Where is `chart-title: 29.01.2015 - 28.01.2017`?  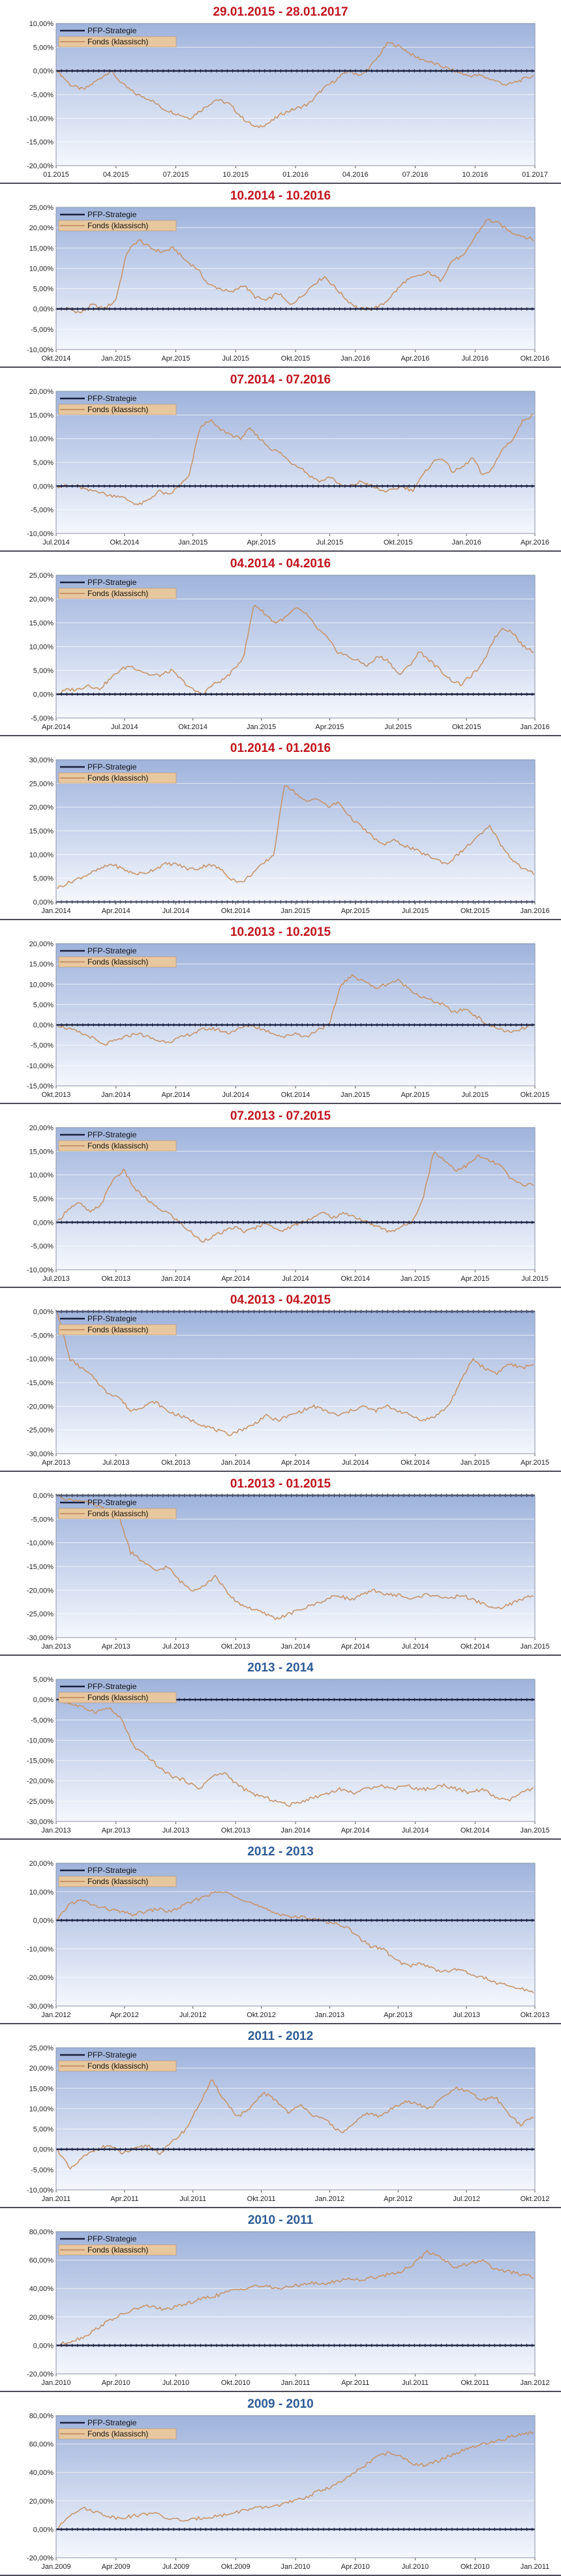 chart-title: 29.01.2015 - 28.01.2017 is located at coordinates (280, 12).